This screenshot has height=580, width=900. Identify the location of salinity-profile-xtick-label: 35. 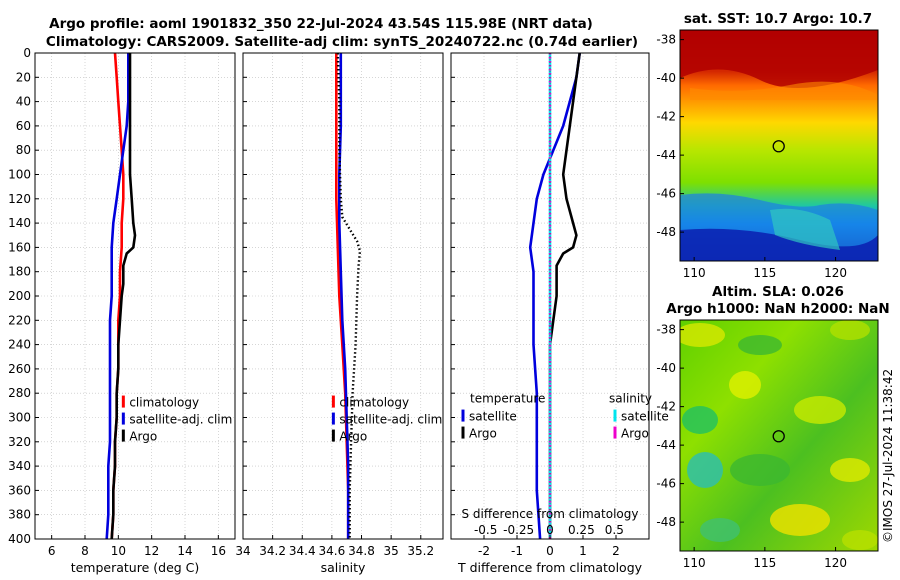
(391, 551).